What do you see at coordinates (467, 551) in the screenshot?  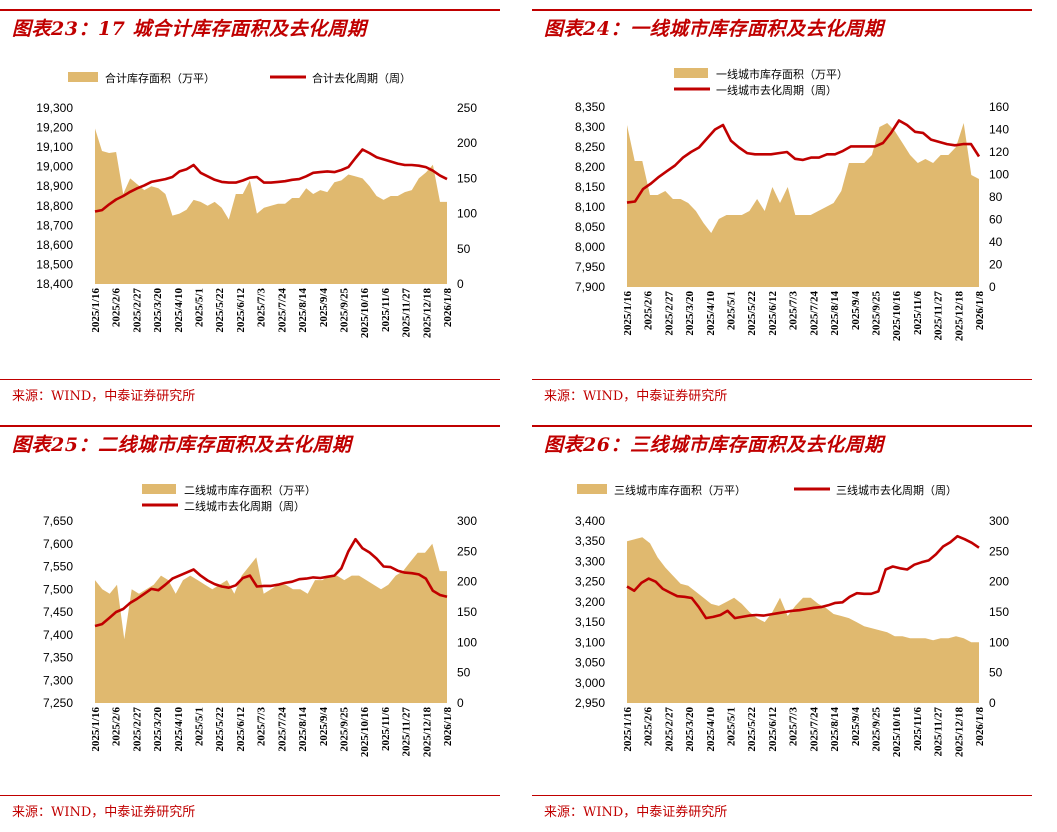 I see `y-right-tick-label: 250` at bounding box center [467, 551].